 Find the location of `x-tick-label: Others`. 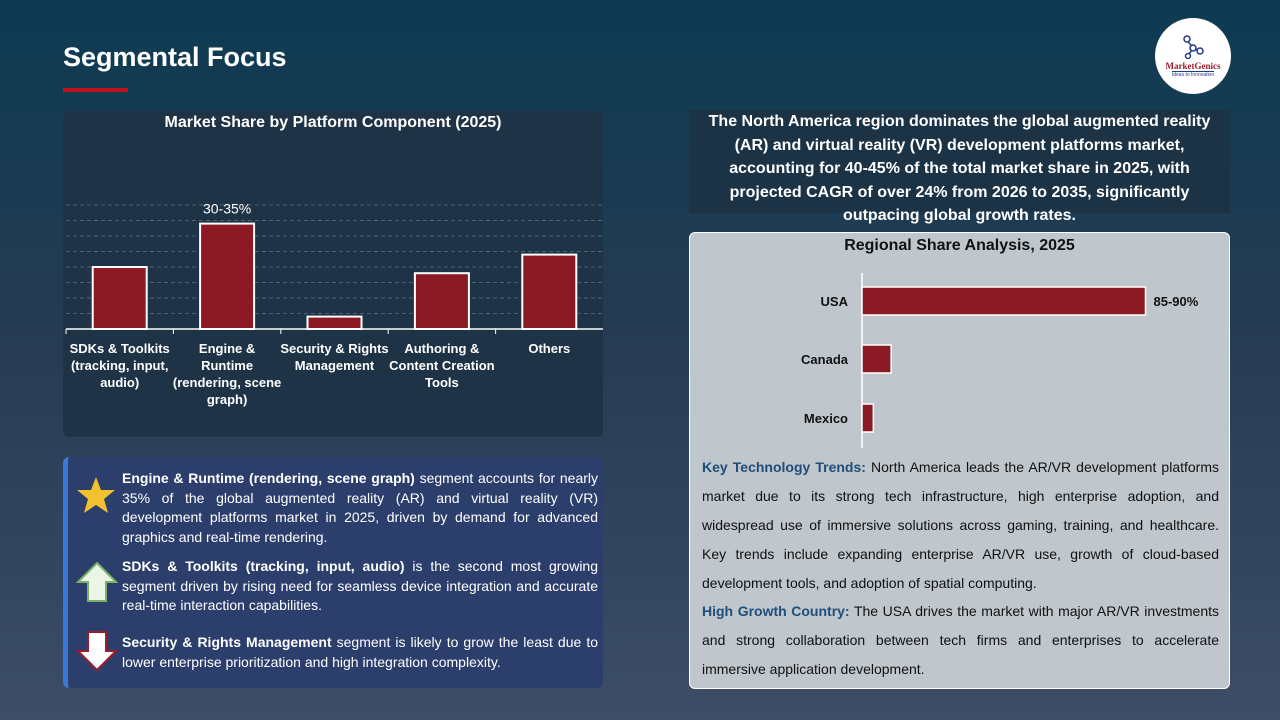

x-tick-label: Others is located at coordinates (549, 348).